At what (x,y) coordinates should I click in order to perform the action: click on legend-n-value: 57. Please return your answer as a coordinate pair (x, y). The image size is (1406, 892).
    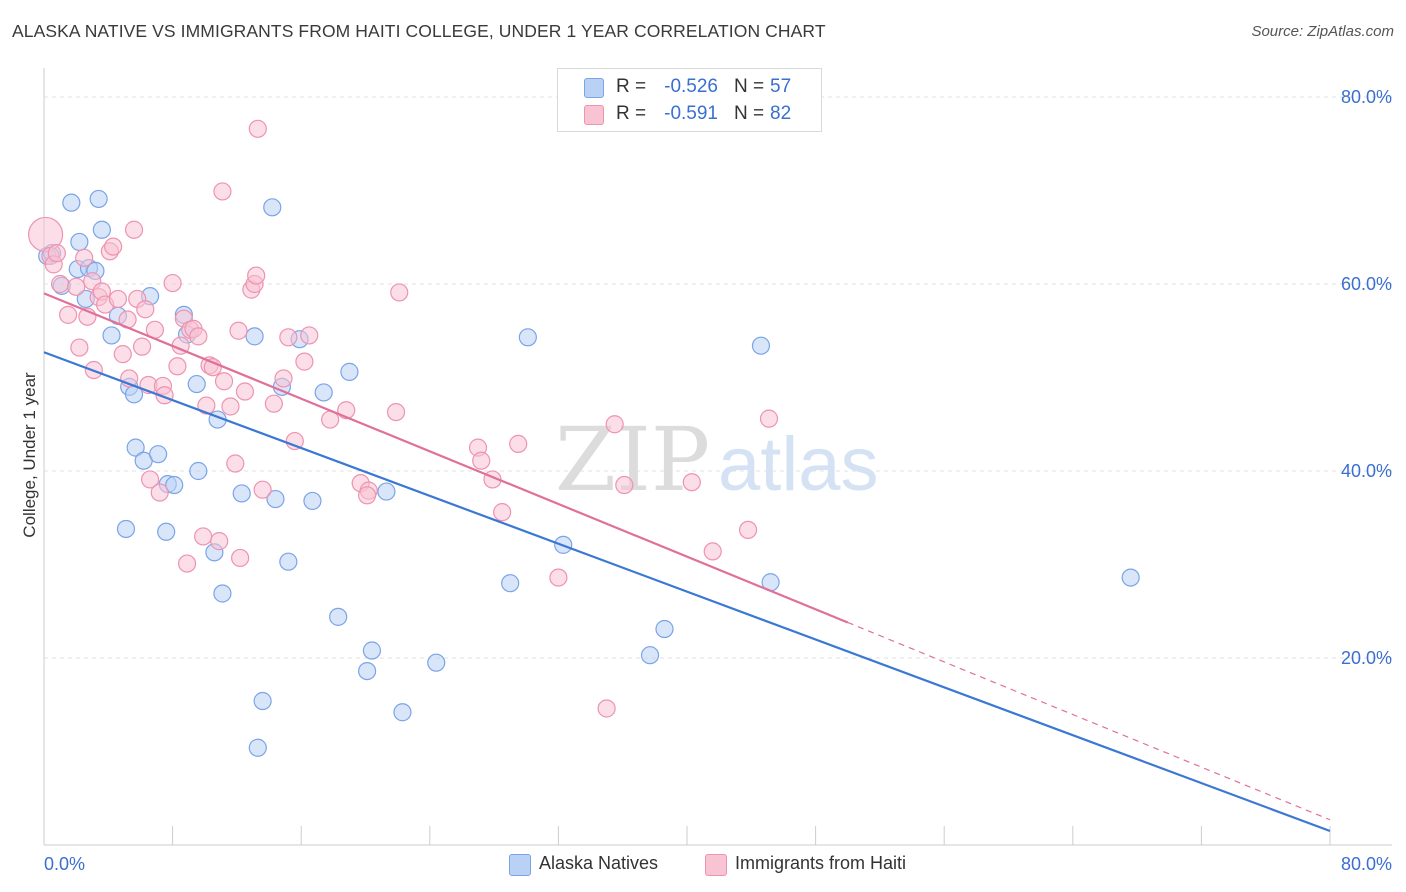
    Looking at the image, I should click on (781, 86).